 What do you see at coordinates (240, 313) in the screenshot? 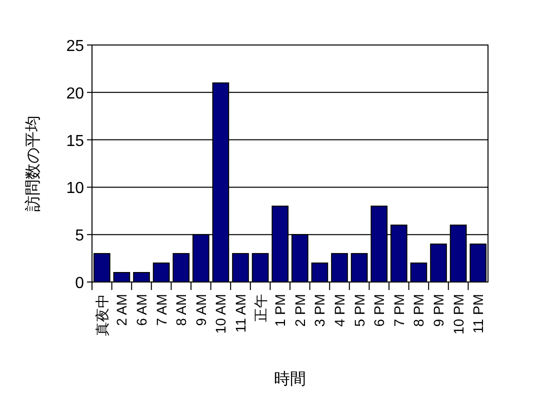
I see `x-tick-label: 11 AM` at bounding box center [240, 313].